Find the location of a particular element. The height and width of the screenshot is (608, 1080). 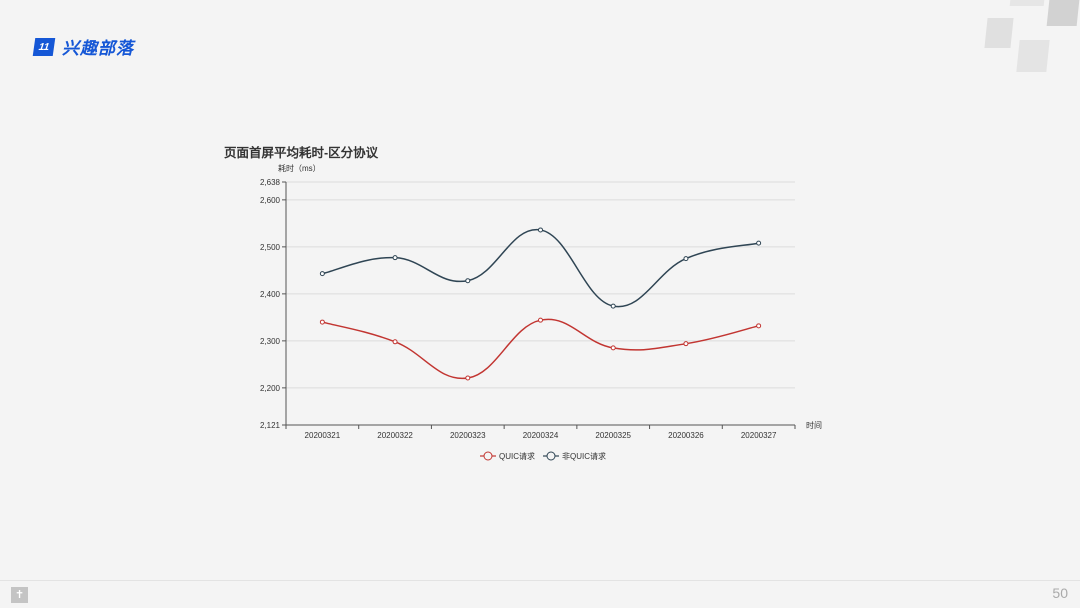

x-tick-label: 20200324 is located at coordinates (541, 435).